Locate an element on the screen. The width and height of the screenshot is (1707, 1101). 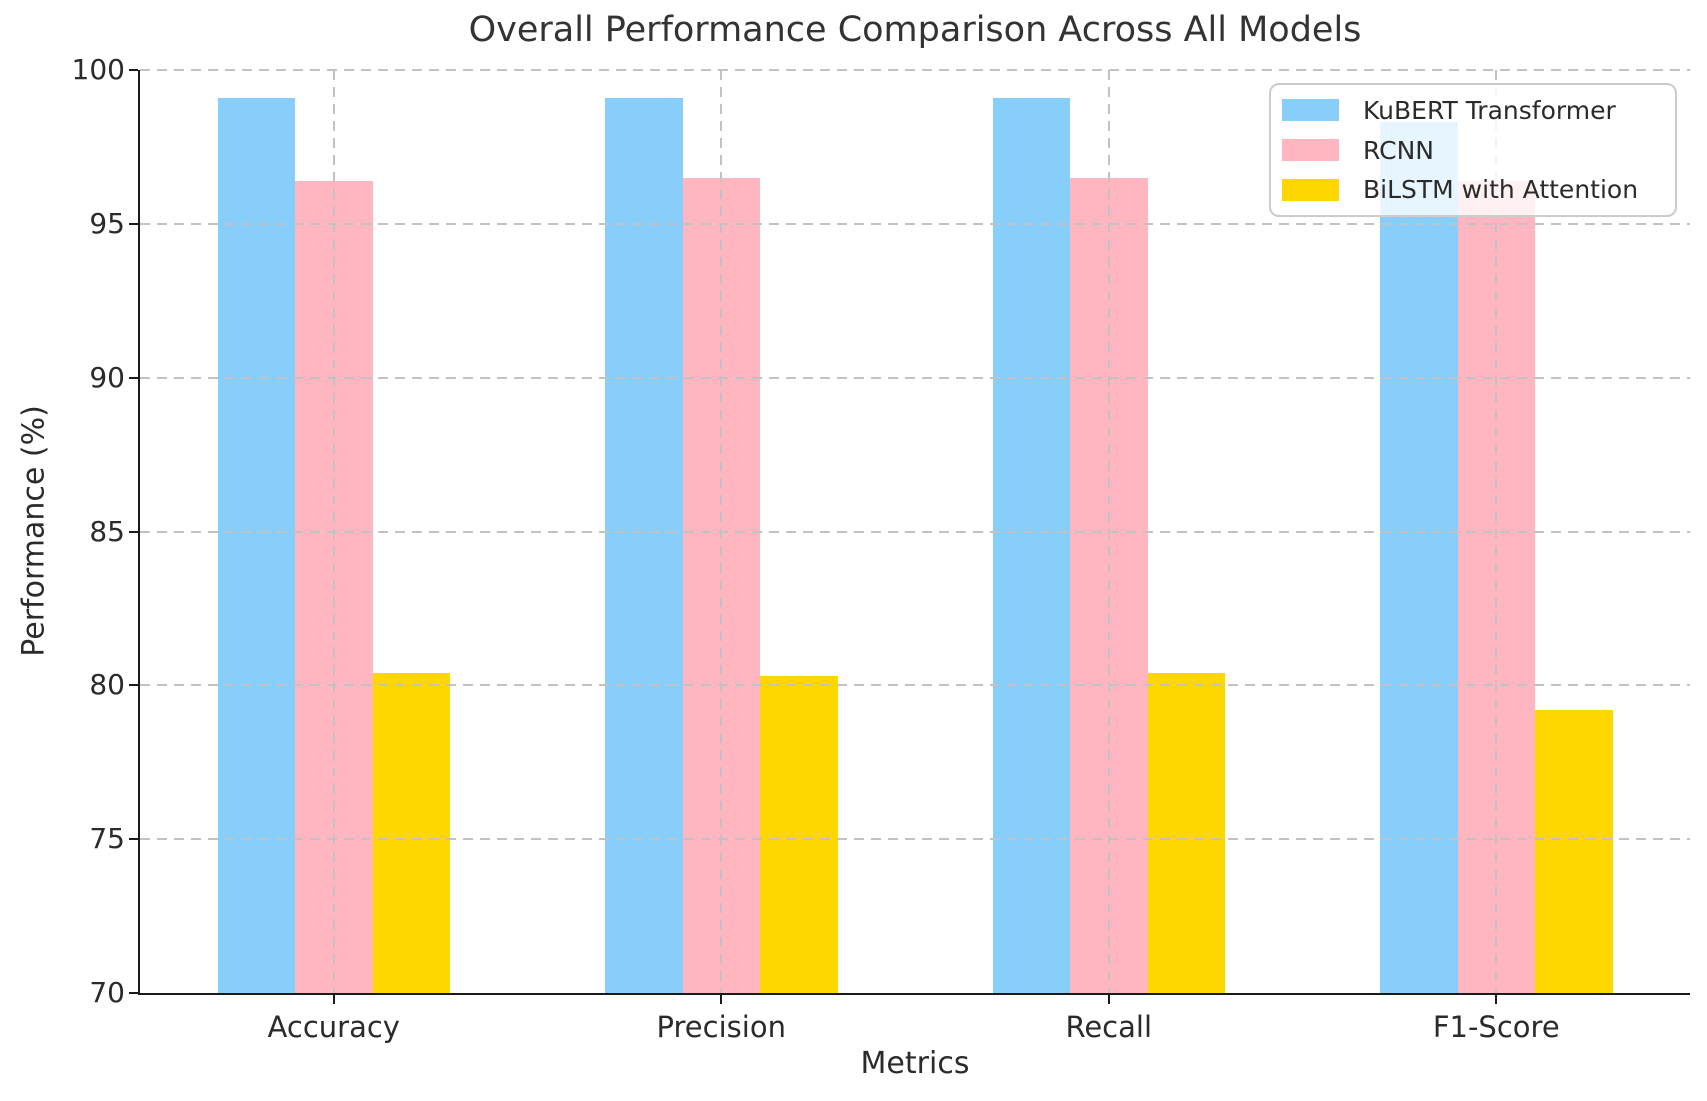
y-tick-label-70: 70 is located at coordinates (107, 992).